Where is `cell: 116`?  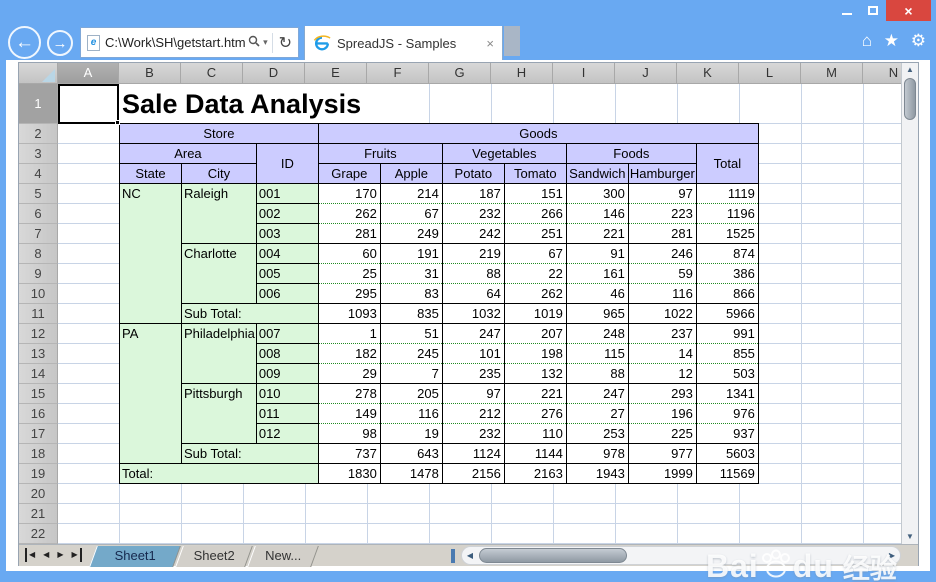
cell: 116 is located at coordinates (662, 293).